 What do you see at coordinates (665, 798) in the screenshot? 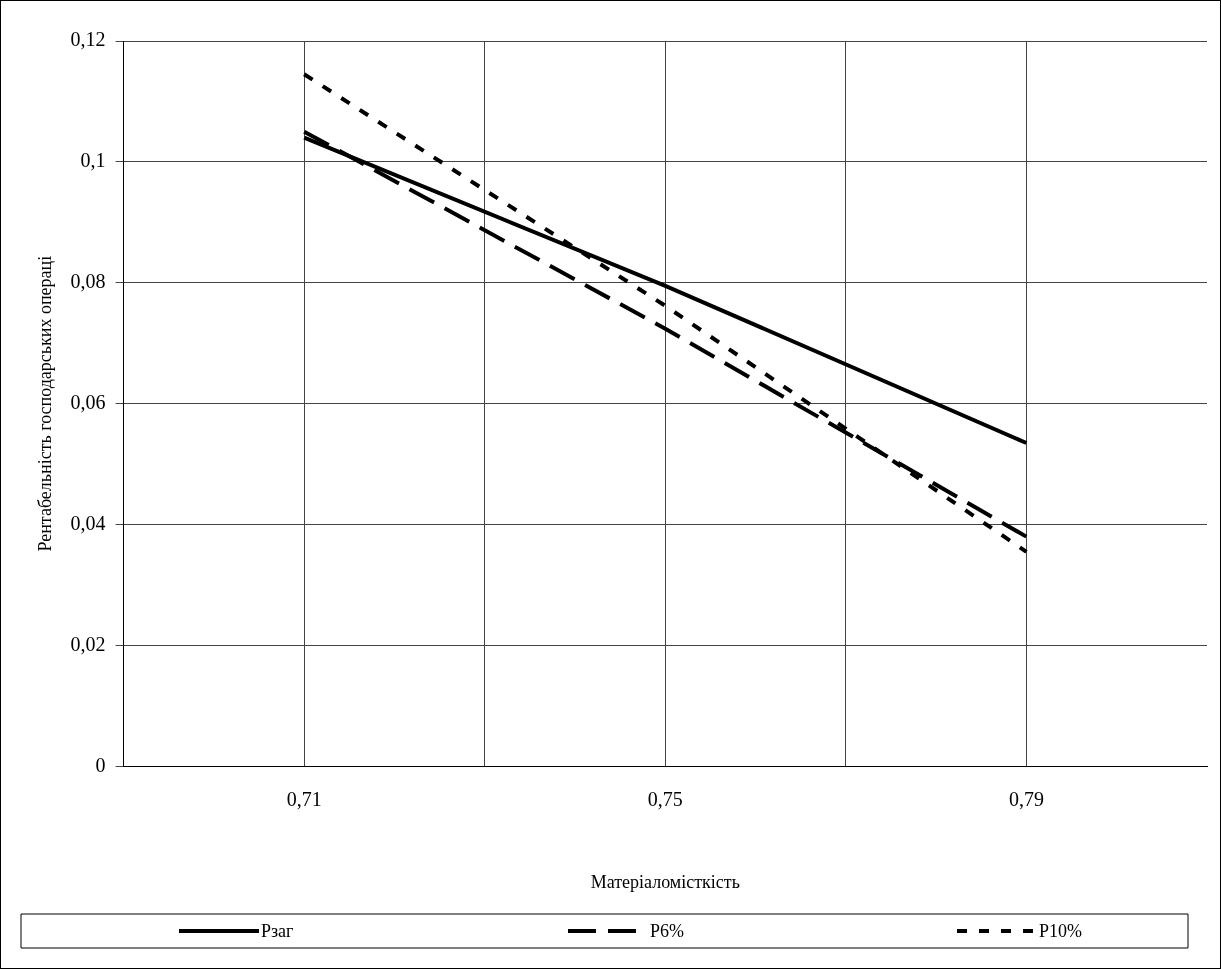
I see `x-tick-label: 0,75` at bounding box center [665, 798].